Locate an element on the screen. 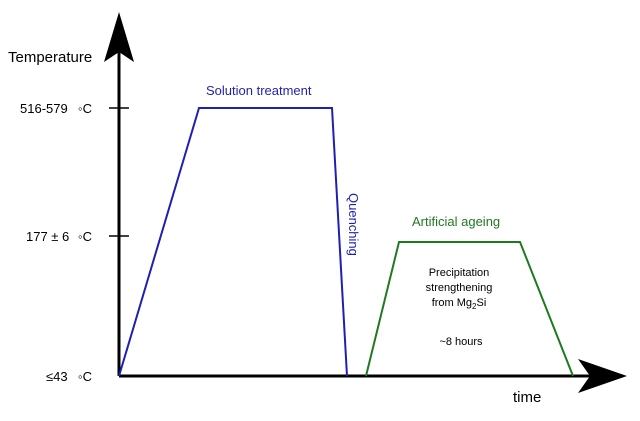 Image resolution: width=640 pixels, height=421 pixels. artificial-ageing-curve is located at coordinates (469, 309).